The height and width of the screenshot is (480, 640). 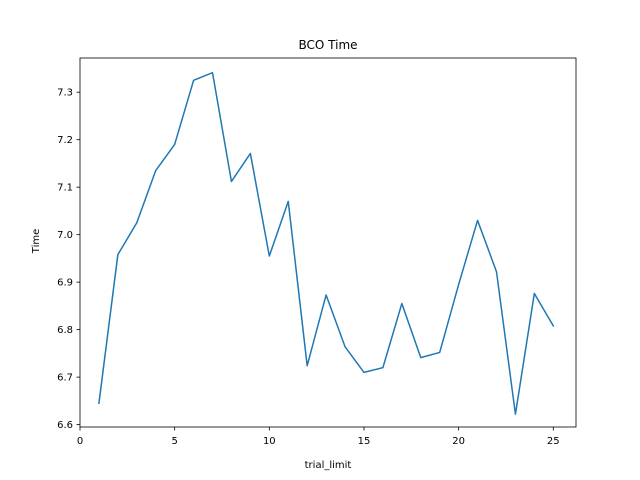 What do you see at coordinates (65, 283) in the screenshot?
I see `y-tick-label: 6.9` at bounding box center [65, 283].